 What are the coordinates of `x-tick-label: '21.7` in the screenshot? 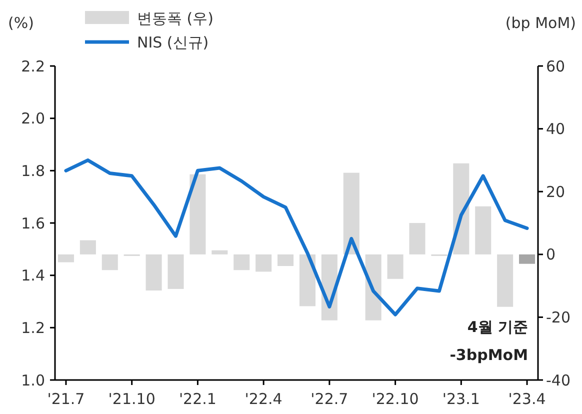 It's located at (66, 399).